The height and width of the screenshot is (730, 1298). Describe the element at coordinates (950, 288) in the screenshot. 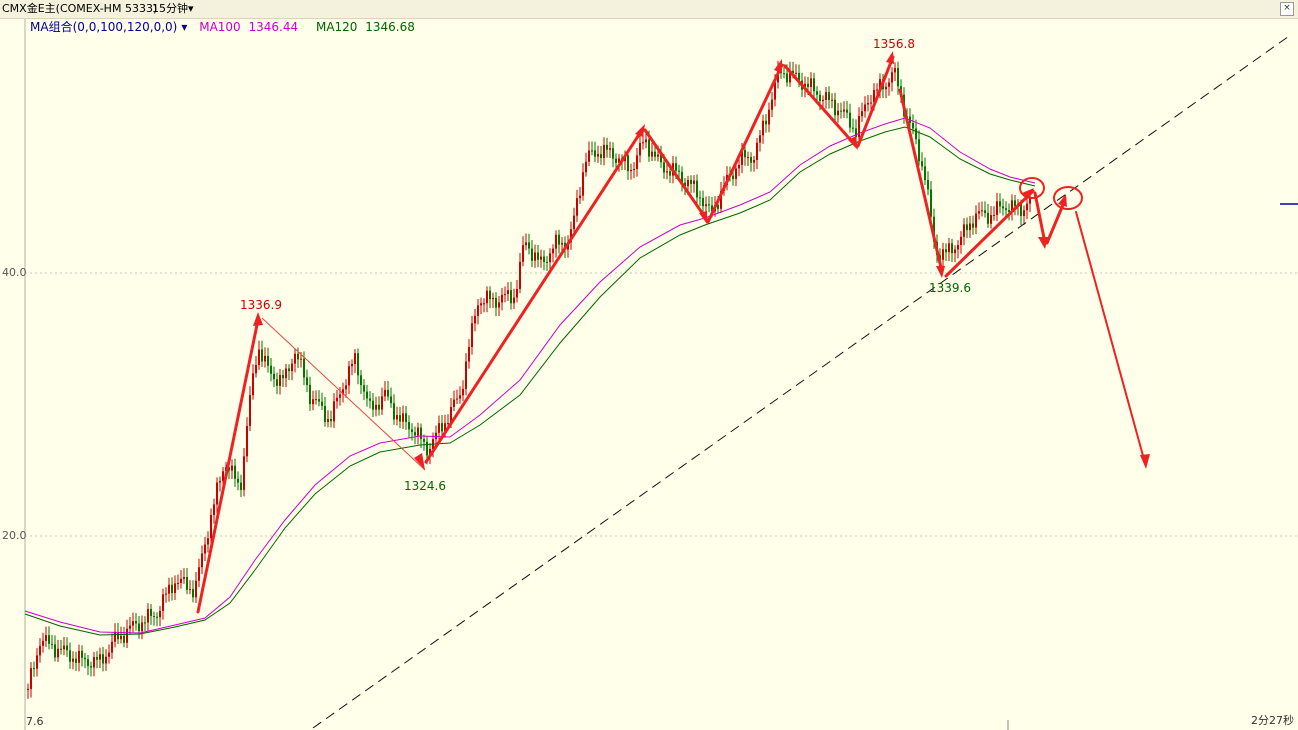

I see `annotation-low-2: 1339.6` at that location.